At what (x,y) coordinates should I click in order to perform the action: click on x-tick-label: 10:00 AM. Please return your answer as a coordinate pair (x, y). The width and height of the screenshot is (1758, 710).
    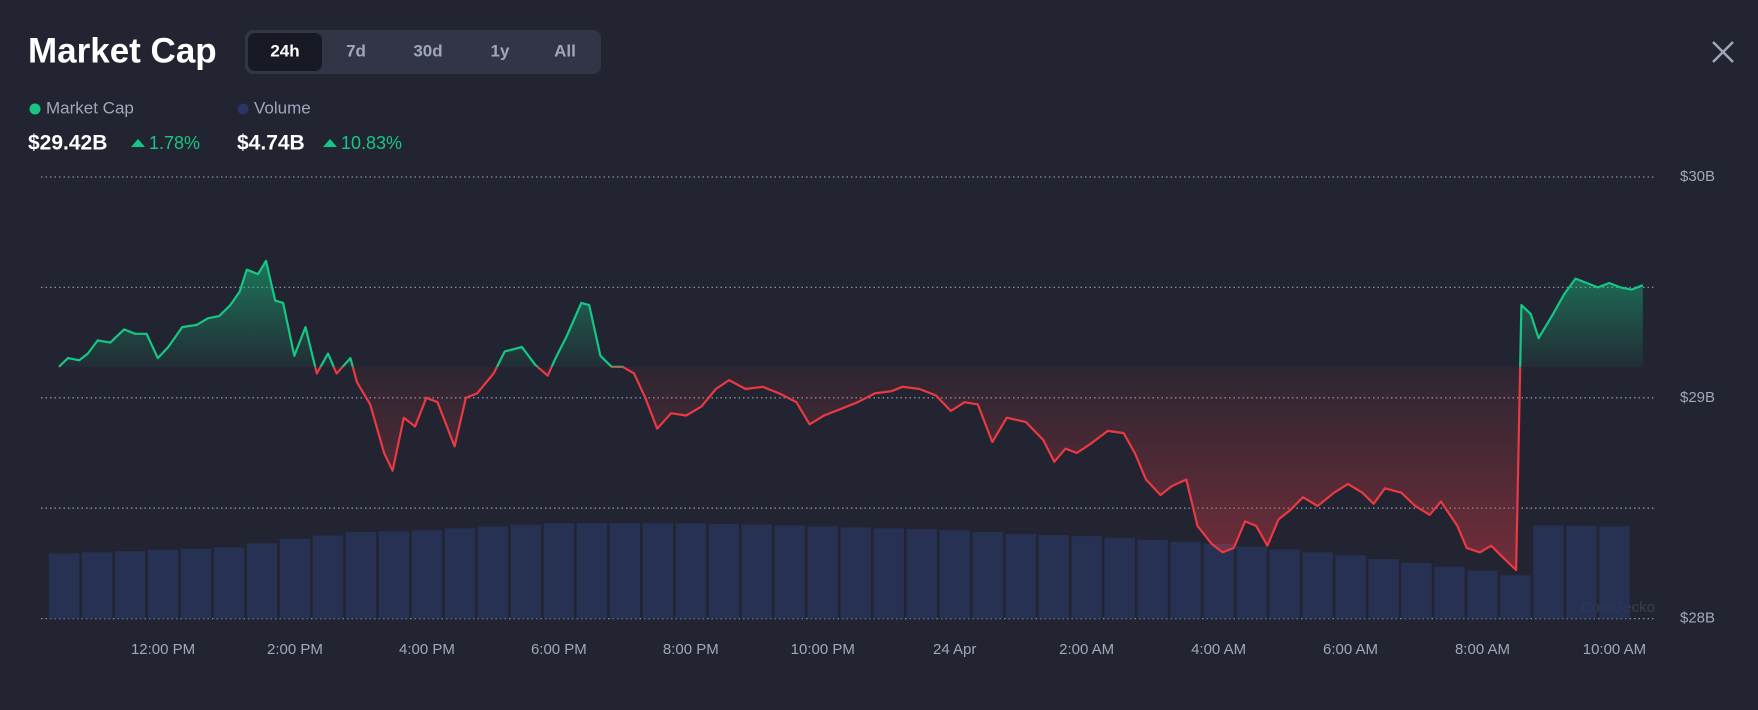
    Looking at the image, I should click on (1614, 649).